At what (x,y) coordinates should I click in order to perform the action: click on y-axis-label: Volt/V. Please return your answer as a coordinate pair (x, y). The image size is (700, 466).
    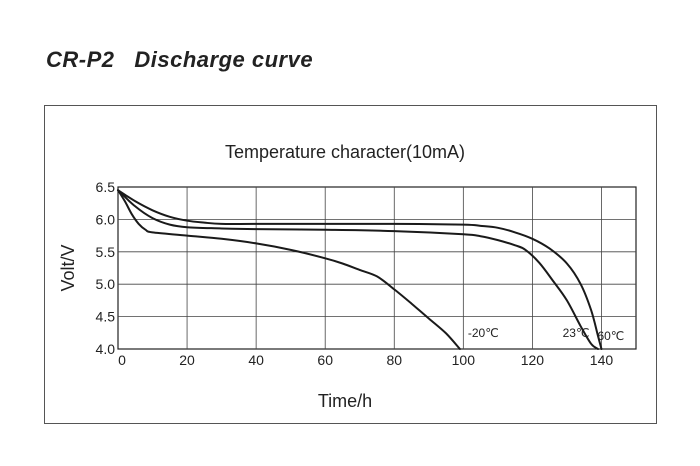
    Looking at the image, I should click on (68, 267).